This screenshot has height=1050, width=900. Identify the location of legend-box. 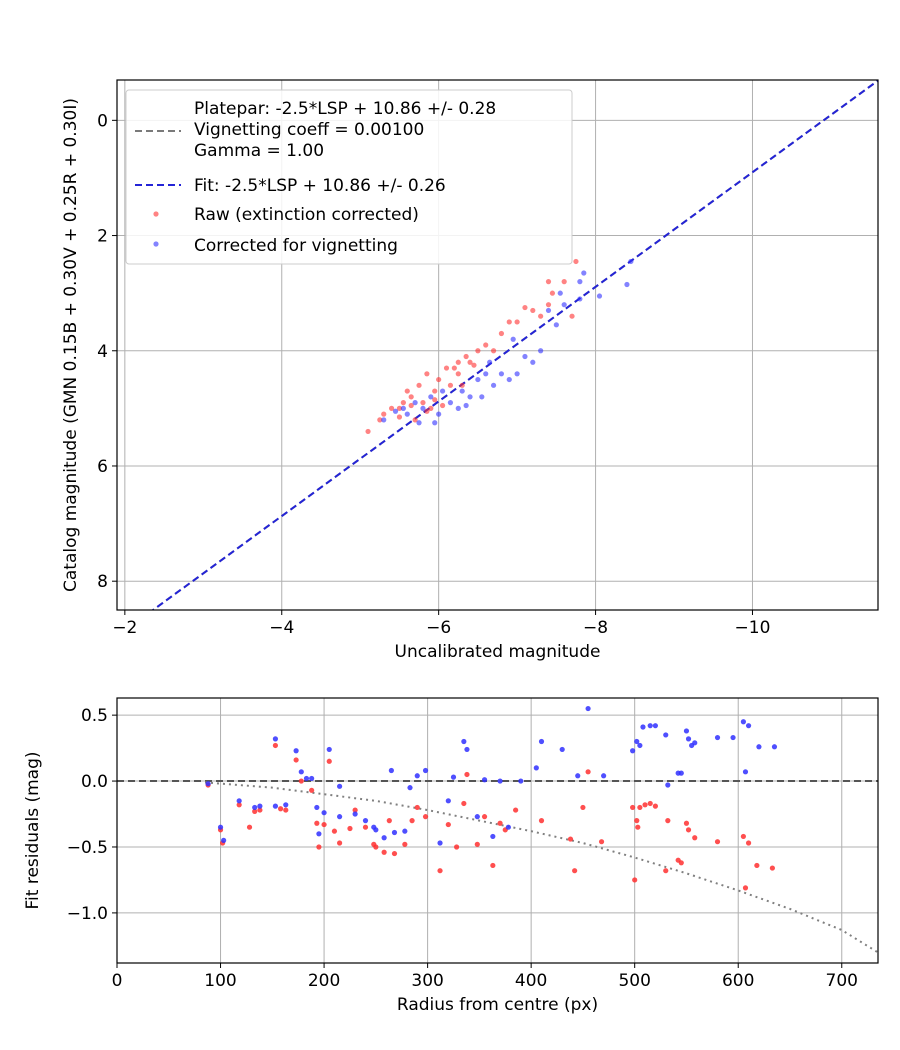
(349, 177).